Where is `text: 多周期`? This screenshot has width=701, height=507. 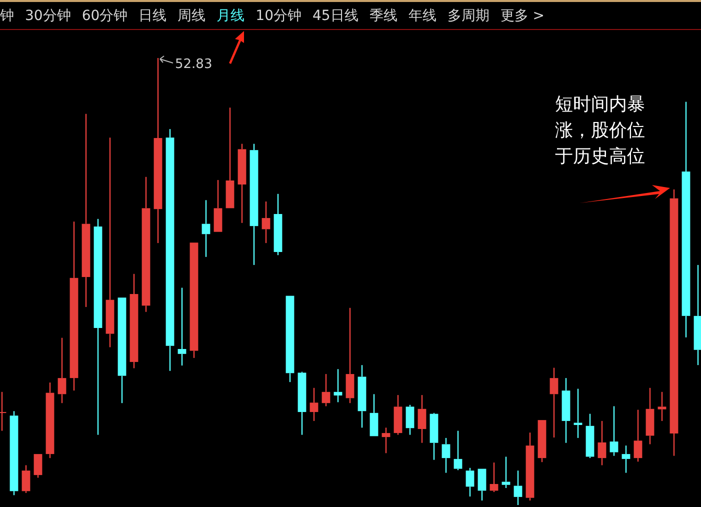
text: 多周期 is located at coordinates (468, 15).